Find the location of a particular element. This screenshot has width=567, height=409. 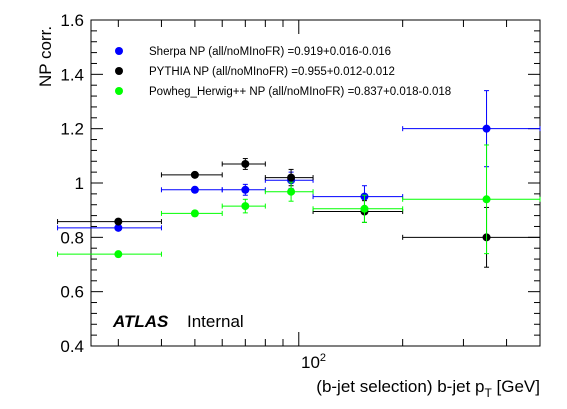

y-tick-label: 0.6 is located at coordinates (72, 292).